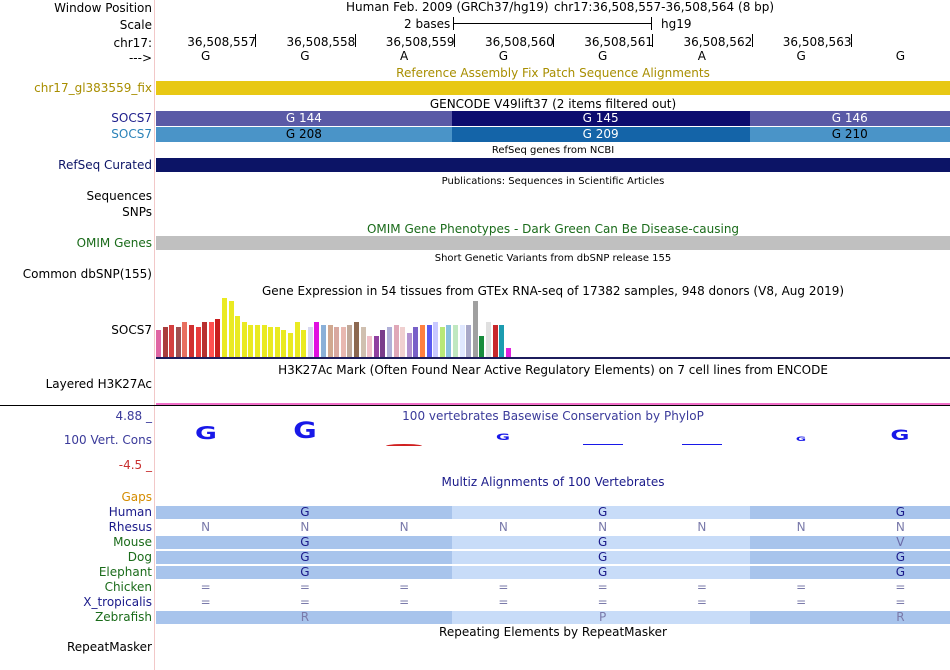 The width and height of the screenshot is (950, 670). I want to click on omim-label: OMIM Genes, so click(114, 243).